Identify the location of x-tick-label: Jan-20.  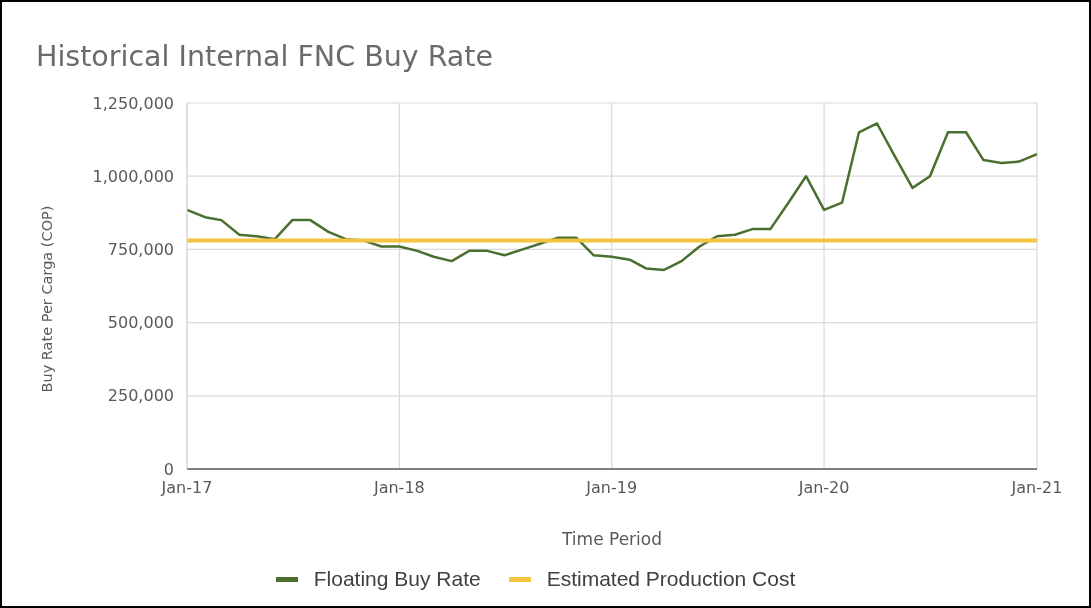
(823, 488).